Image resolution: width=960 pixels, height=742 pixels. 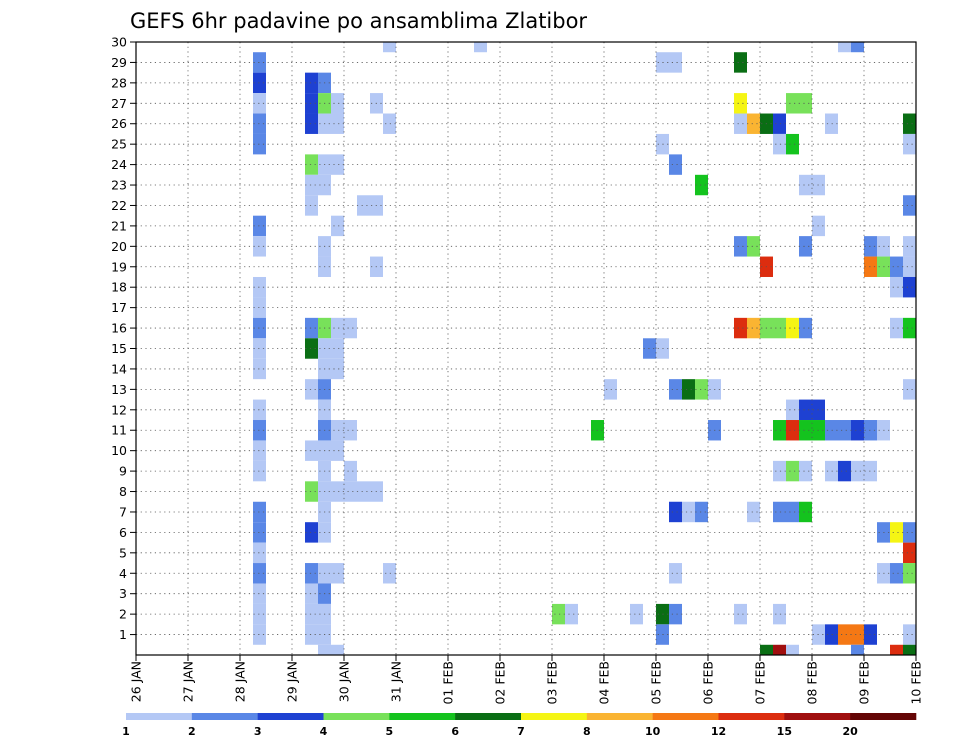 What do you see at coordinates (708, 683) in the screenshot?
I see `x-tick-label: 06 FEB` at bounding box center [708, 683].